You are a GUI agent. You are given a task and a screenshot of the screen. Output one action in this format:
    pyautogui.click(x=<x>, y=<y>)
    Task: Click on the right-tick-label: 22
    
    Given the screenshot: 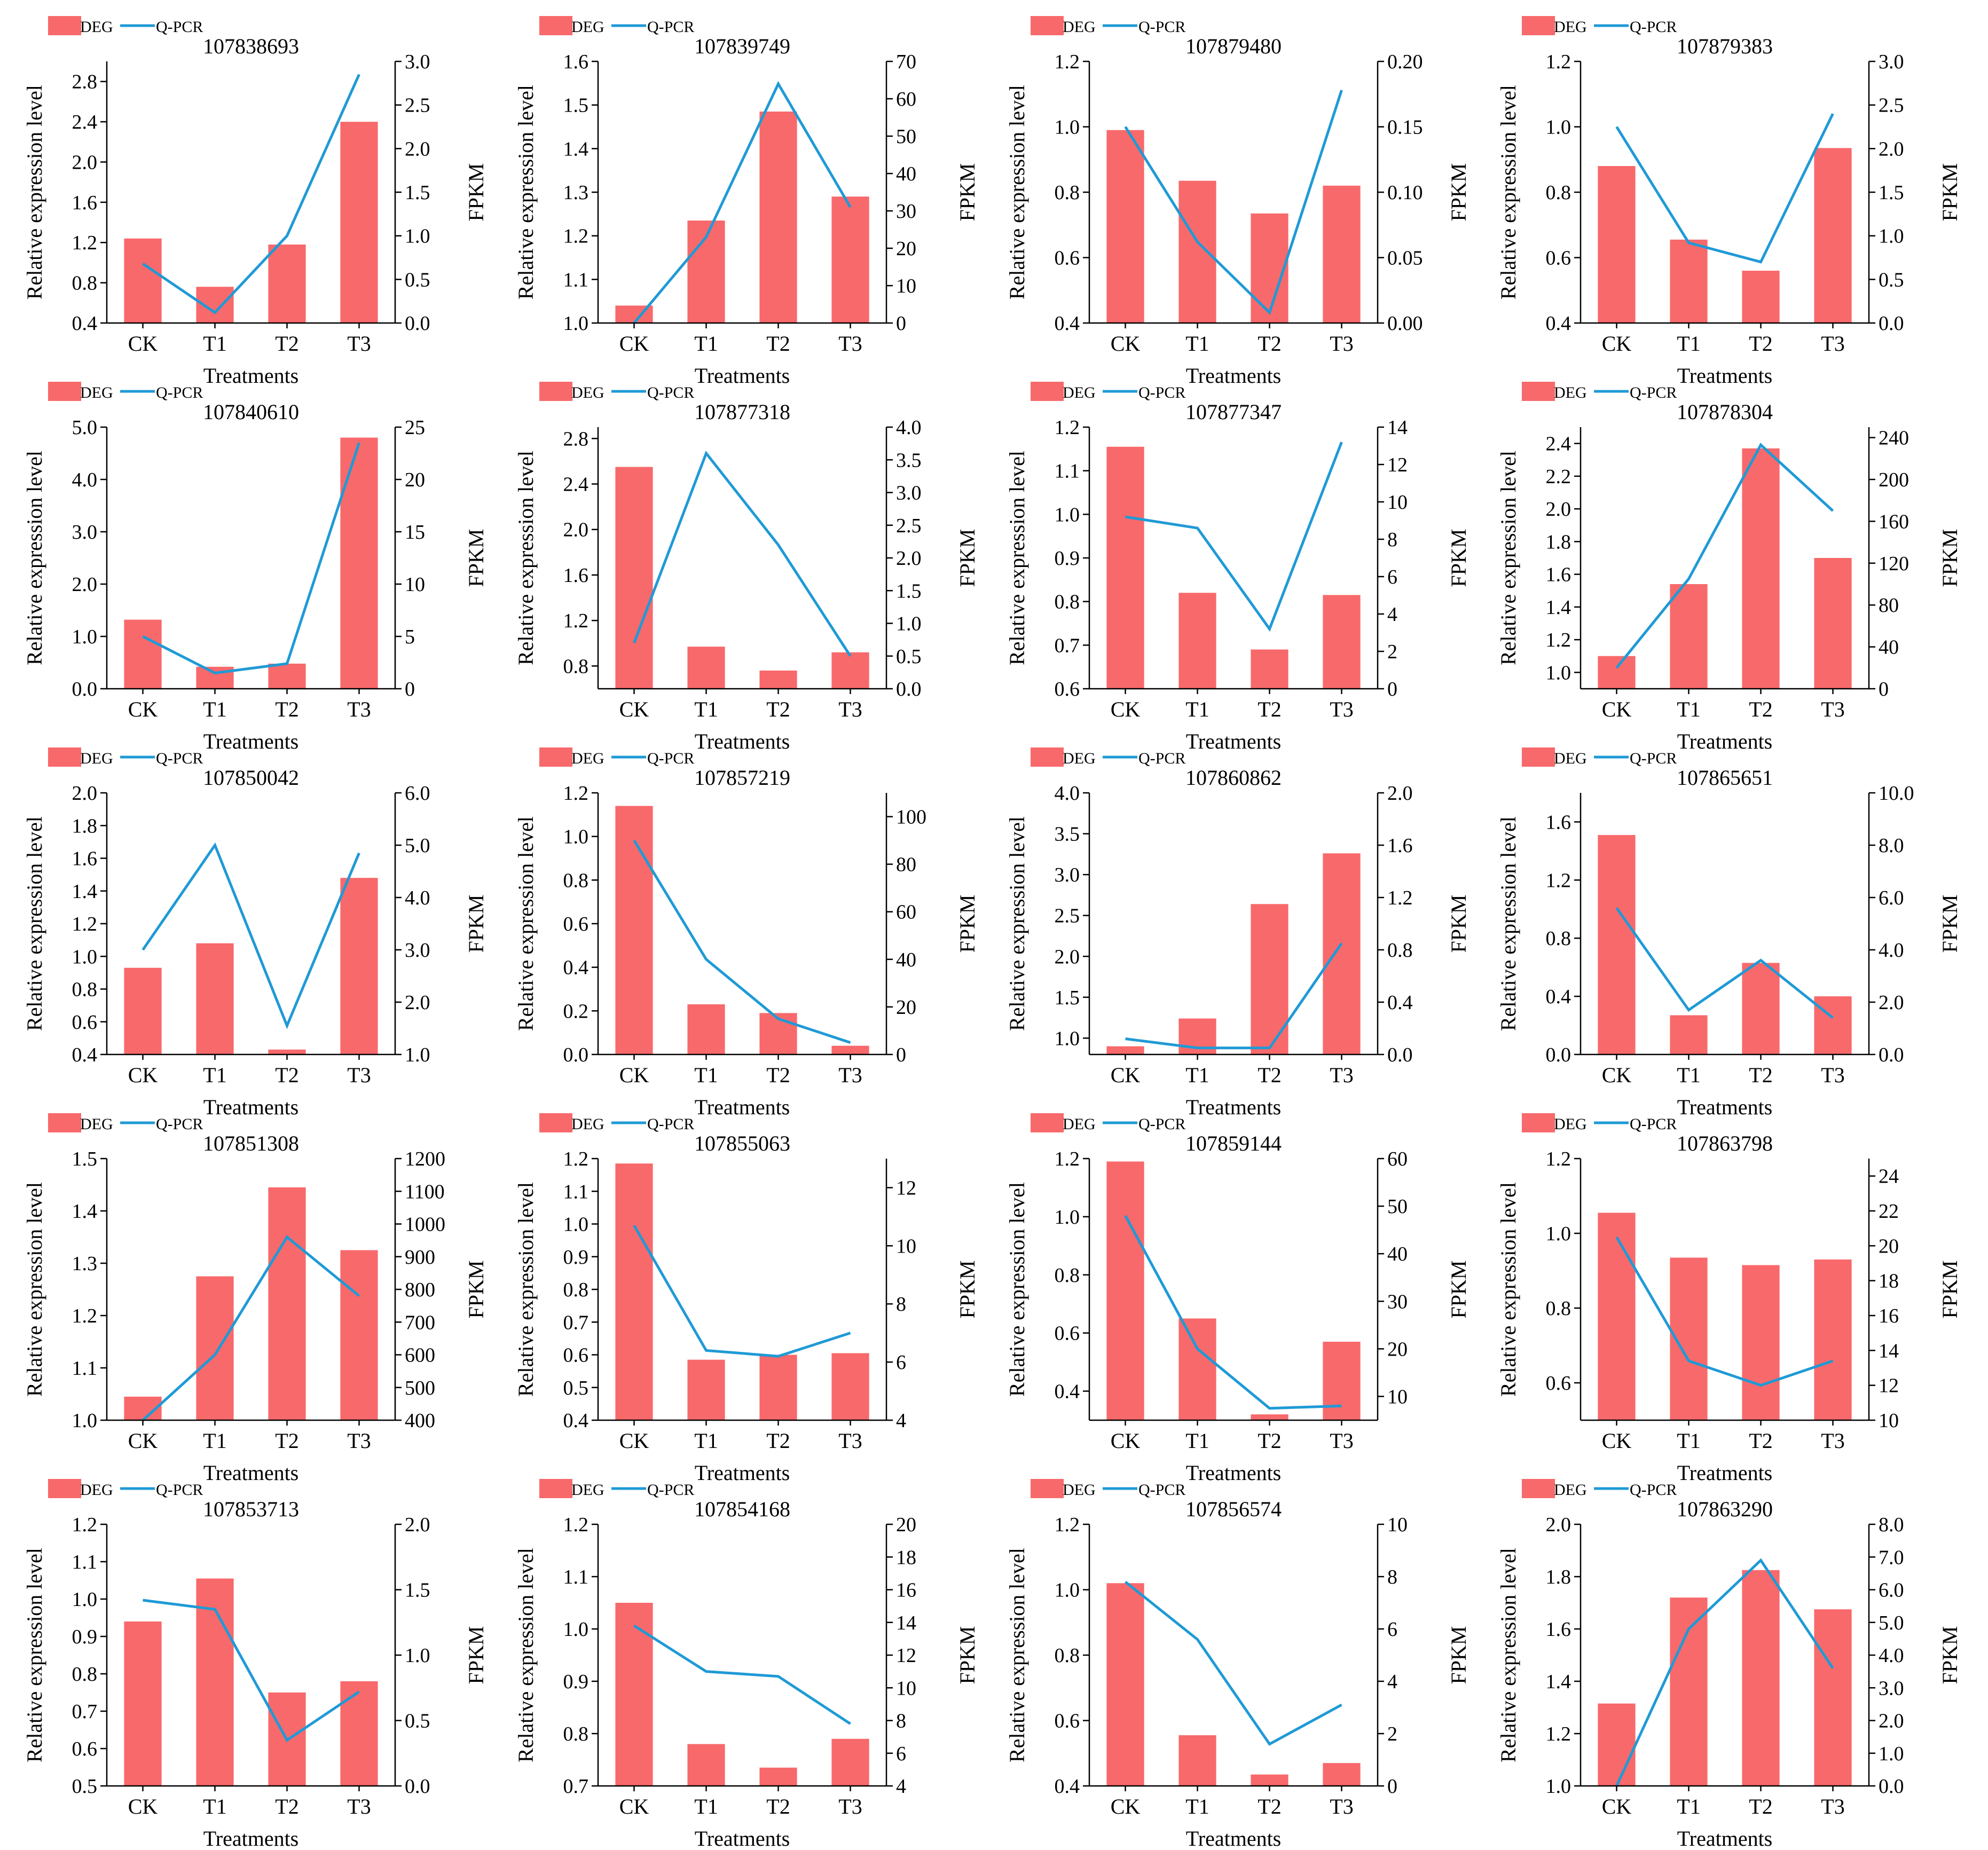 What is the action you would take?
    pyautogui.click(x=1889, y=1211)
    